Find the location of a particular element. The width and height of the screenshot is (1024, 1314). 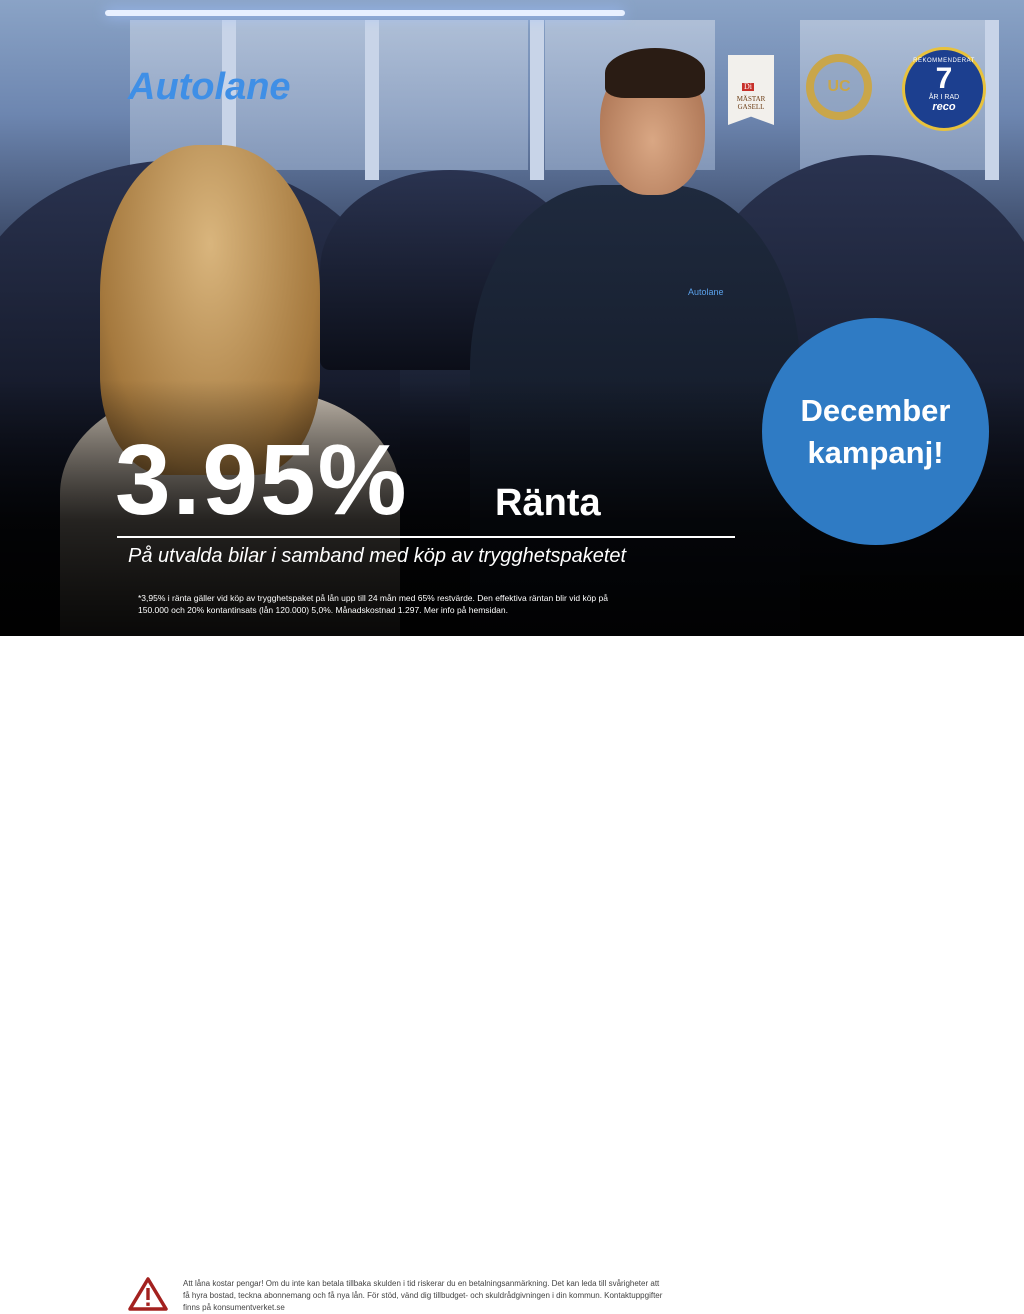

campaign-badge: December kampanj! is located at coordinates (875, 431).